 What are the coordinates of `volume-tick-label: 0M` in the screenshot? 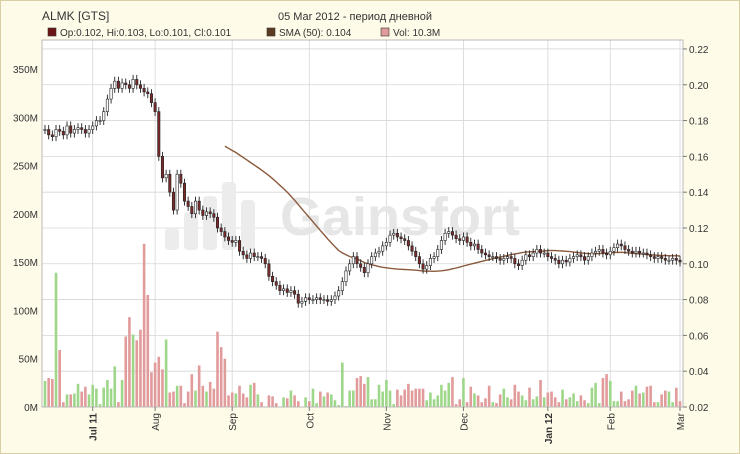 It's located at (31, 408).